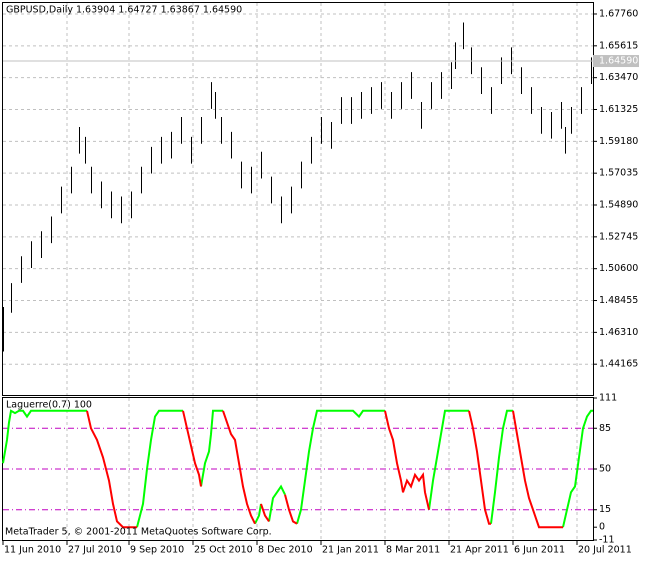 The height and width of the screenshot is (561, 650). What do you see at coordinates (605, 509) in the screenshot?
I see `y-tick-label: 15` at bounding box center [605, 509].